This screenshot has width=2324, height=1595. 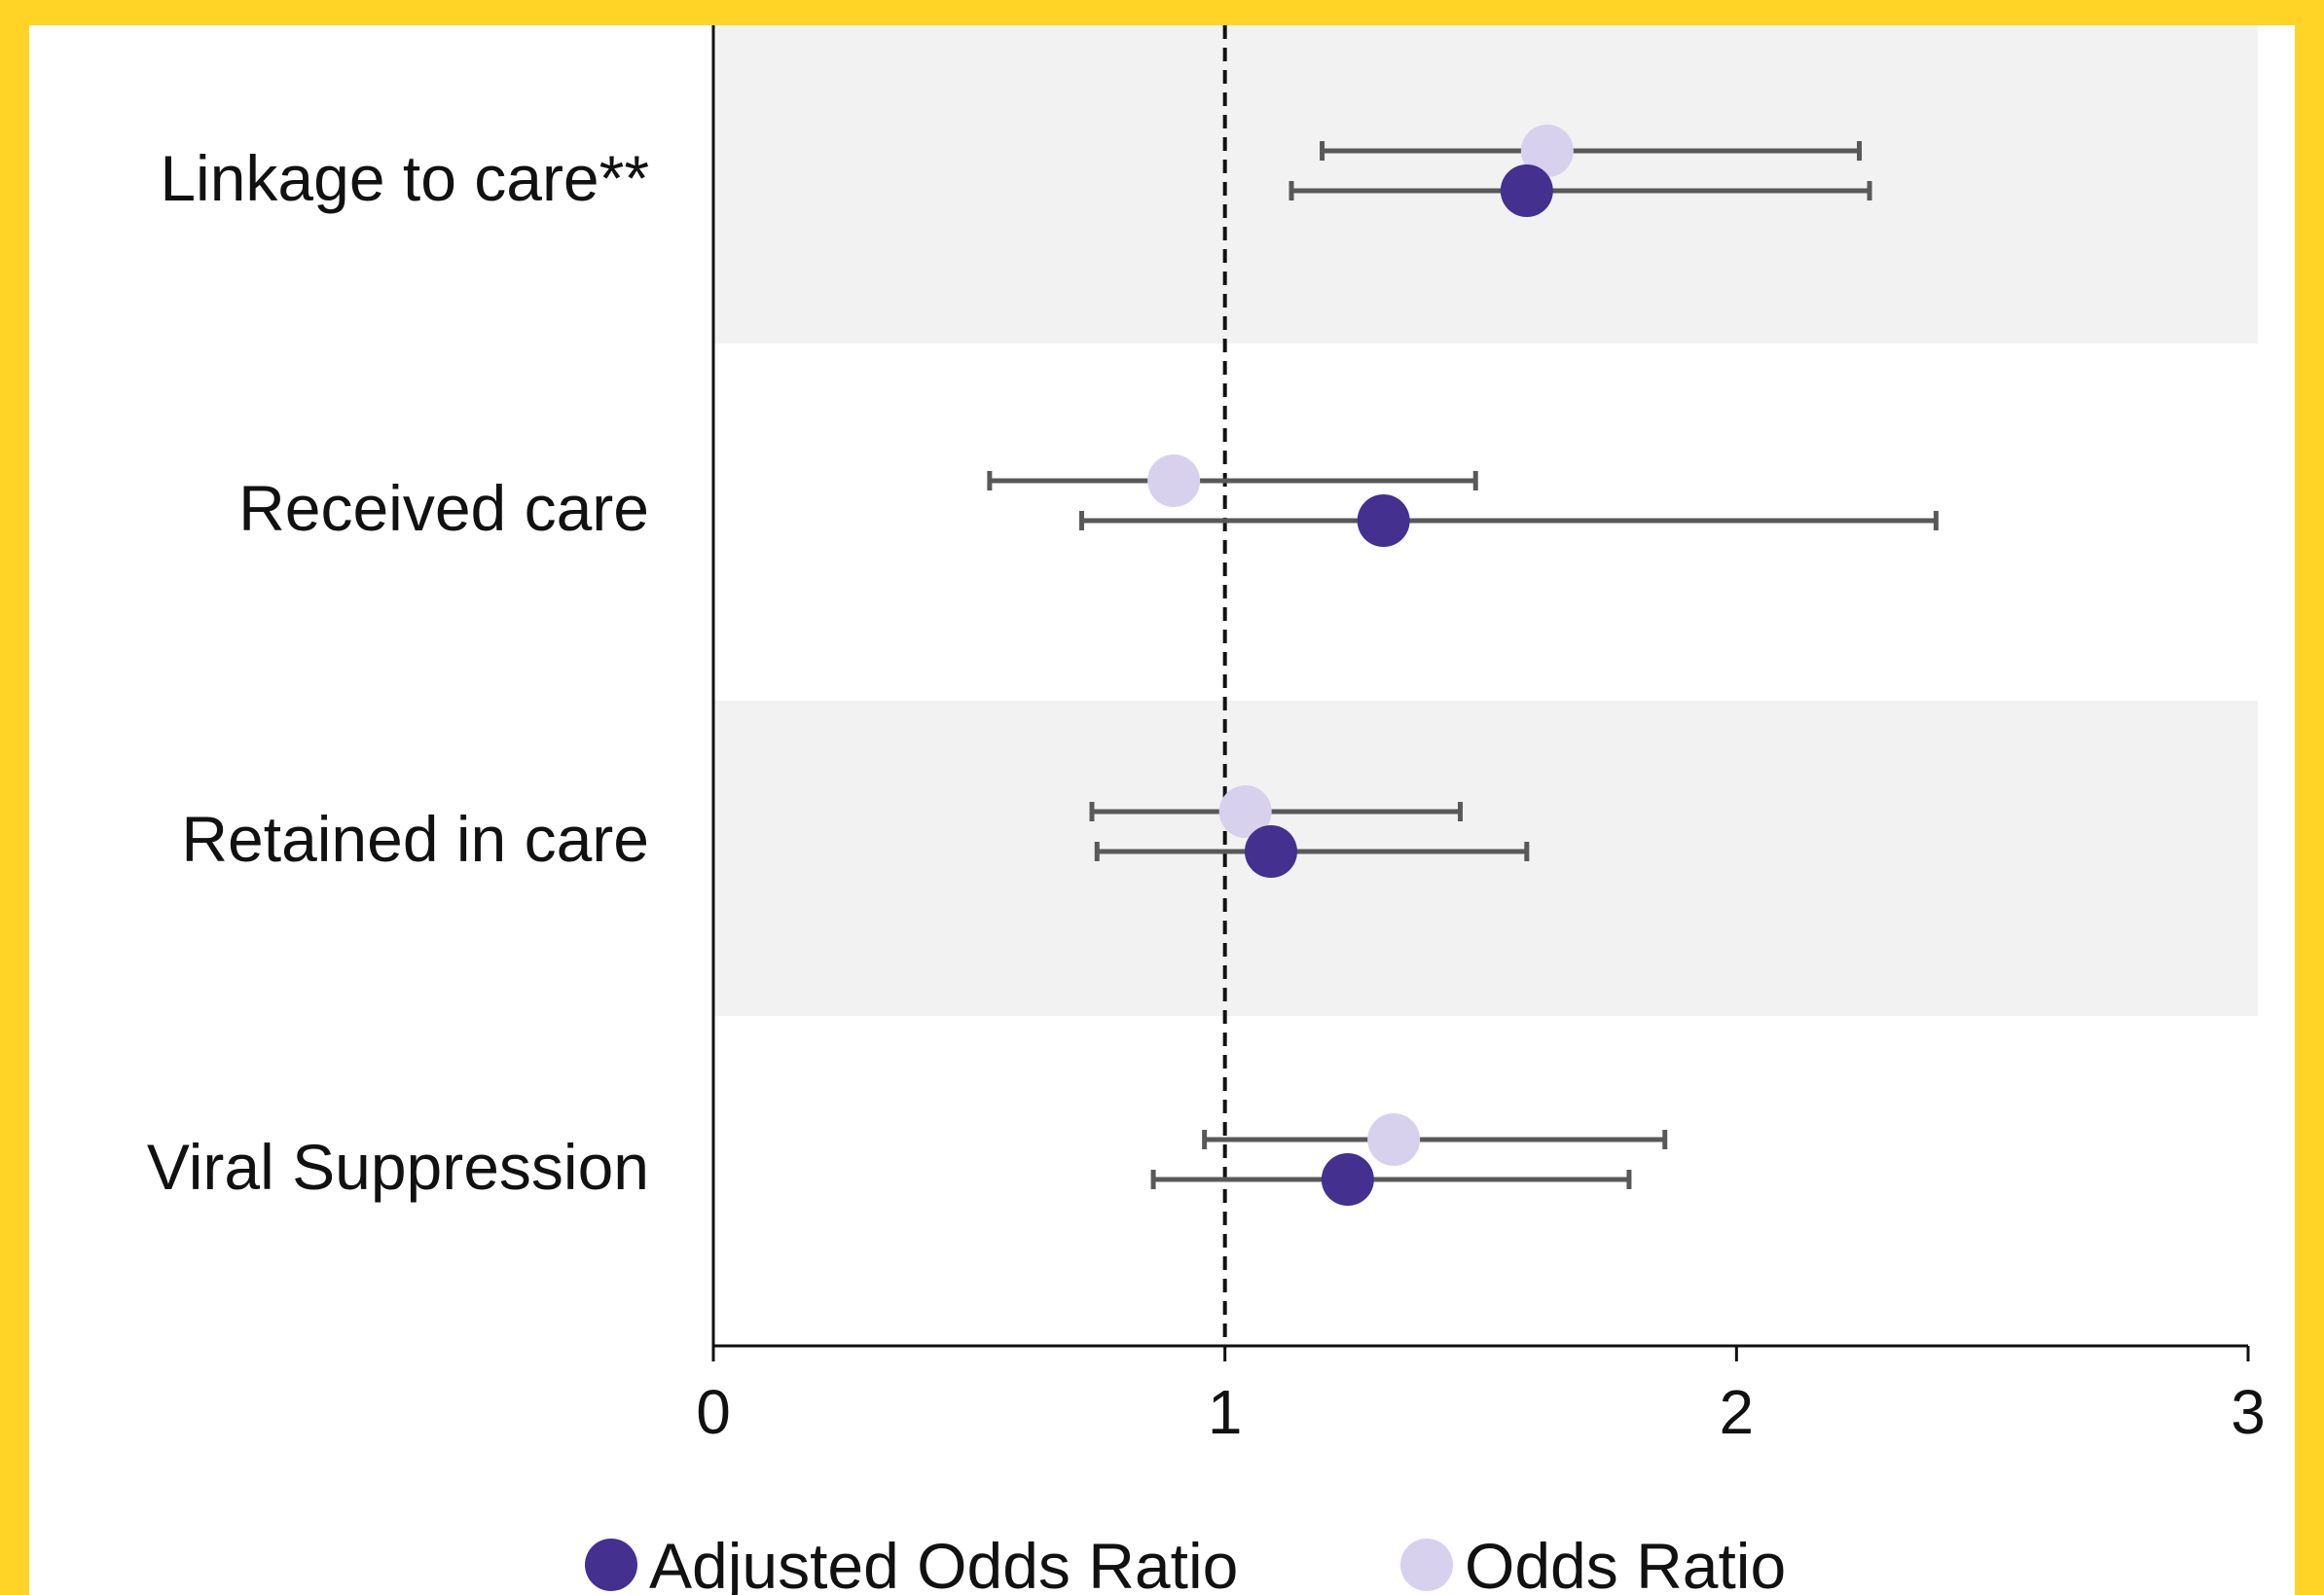 I want to click on legend: Adjusted Odds Ratio Odds Ratio, so click(x=1185, y=1562).